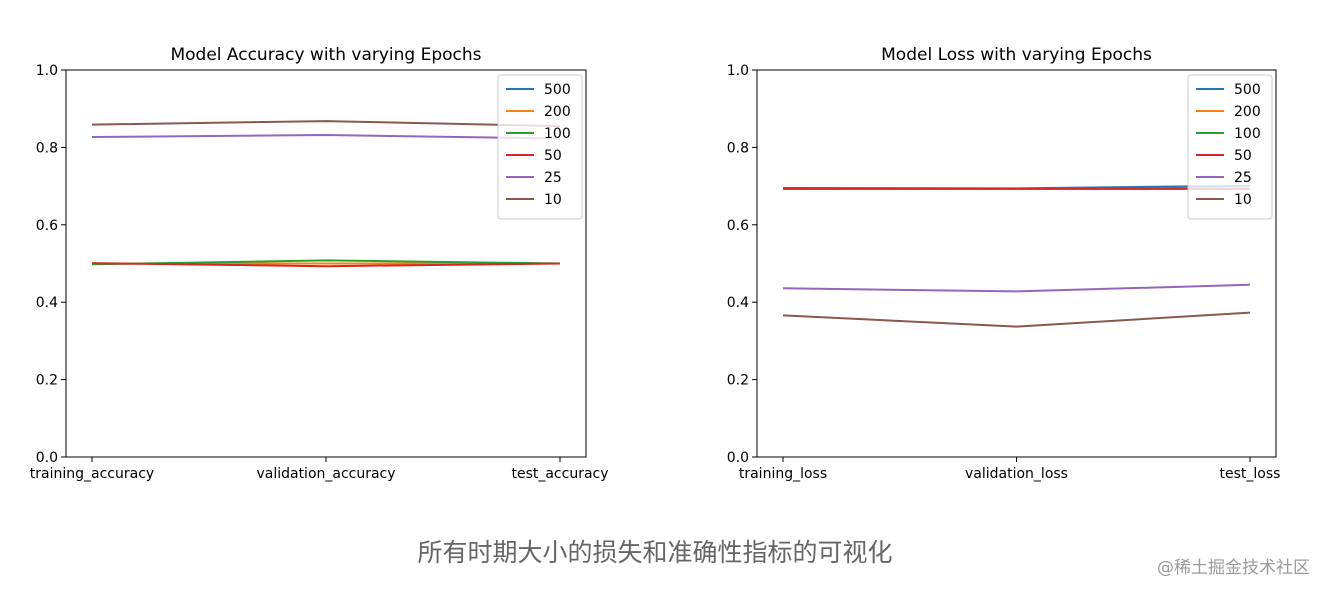 This screenshot has width=1330, height=592. Describe the element at coordinates (1016, 474) in the screenshot. I see `x-tick-label: validation_loss` at that location.